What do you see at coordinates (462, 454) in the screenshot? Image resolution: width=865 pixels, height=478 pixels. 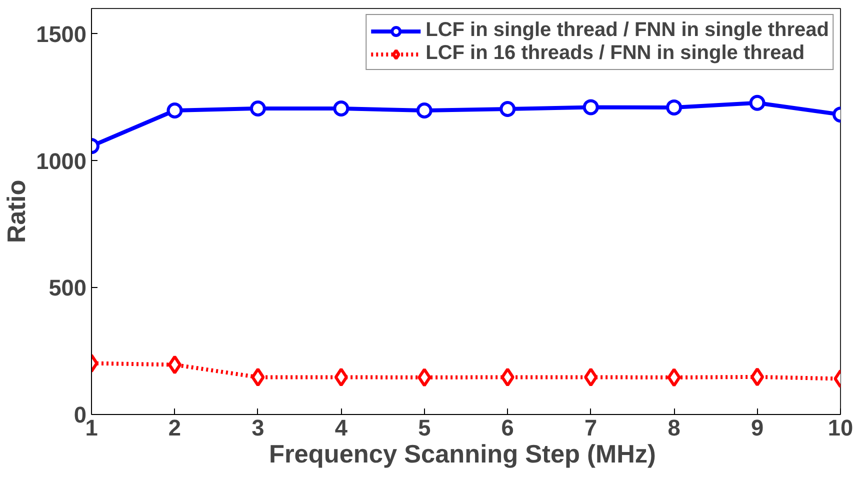 I see `x-axis-title: Frequency Scanning Step (MHz)` at bounding box center [462, 454].